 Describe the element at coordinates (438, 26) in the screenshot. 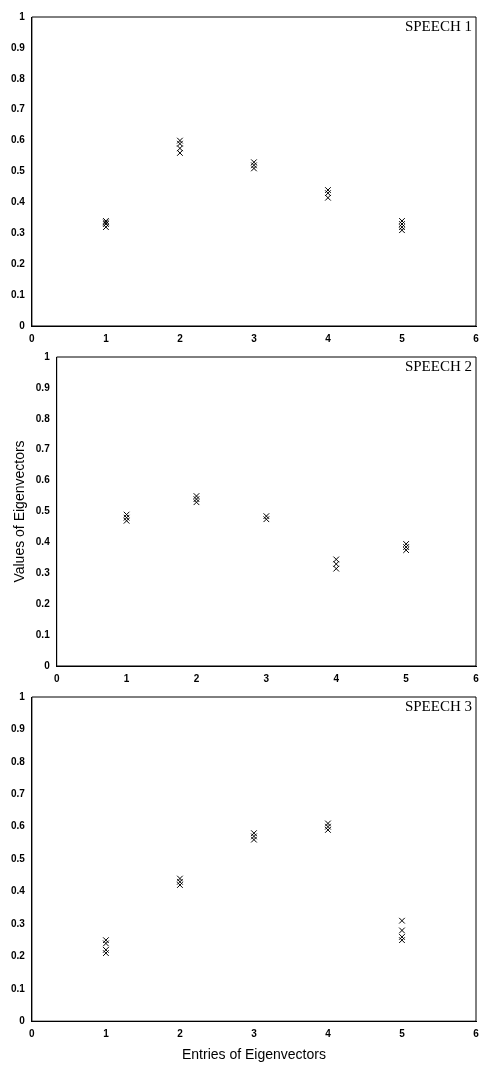

I see `annotation: SPEECH 1` at that location.